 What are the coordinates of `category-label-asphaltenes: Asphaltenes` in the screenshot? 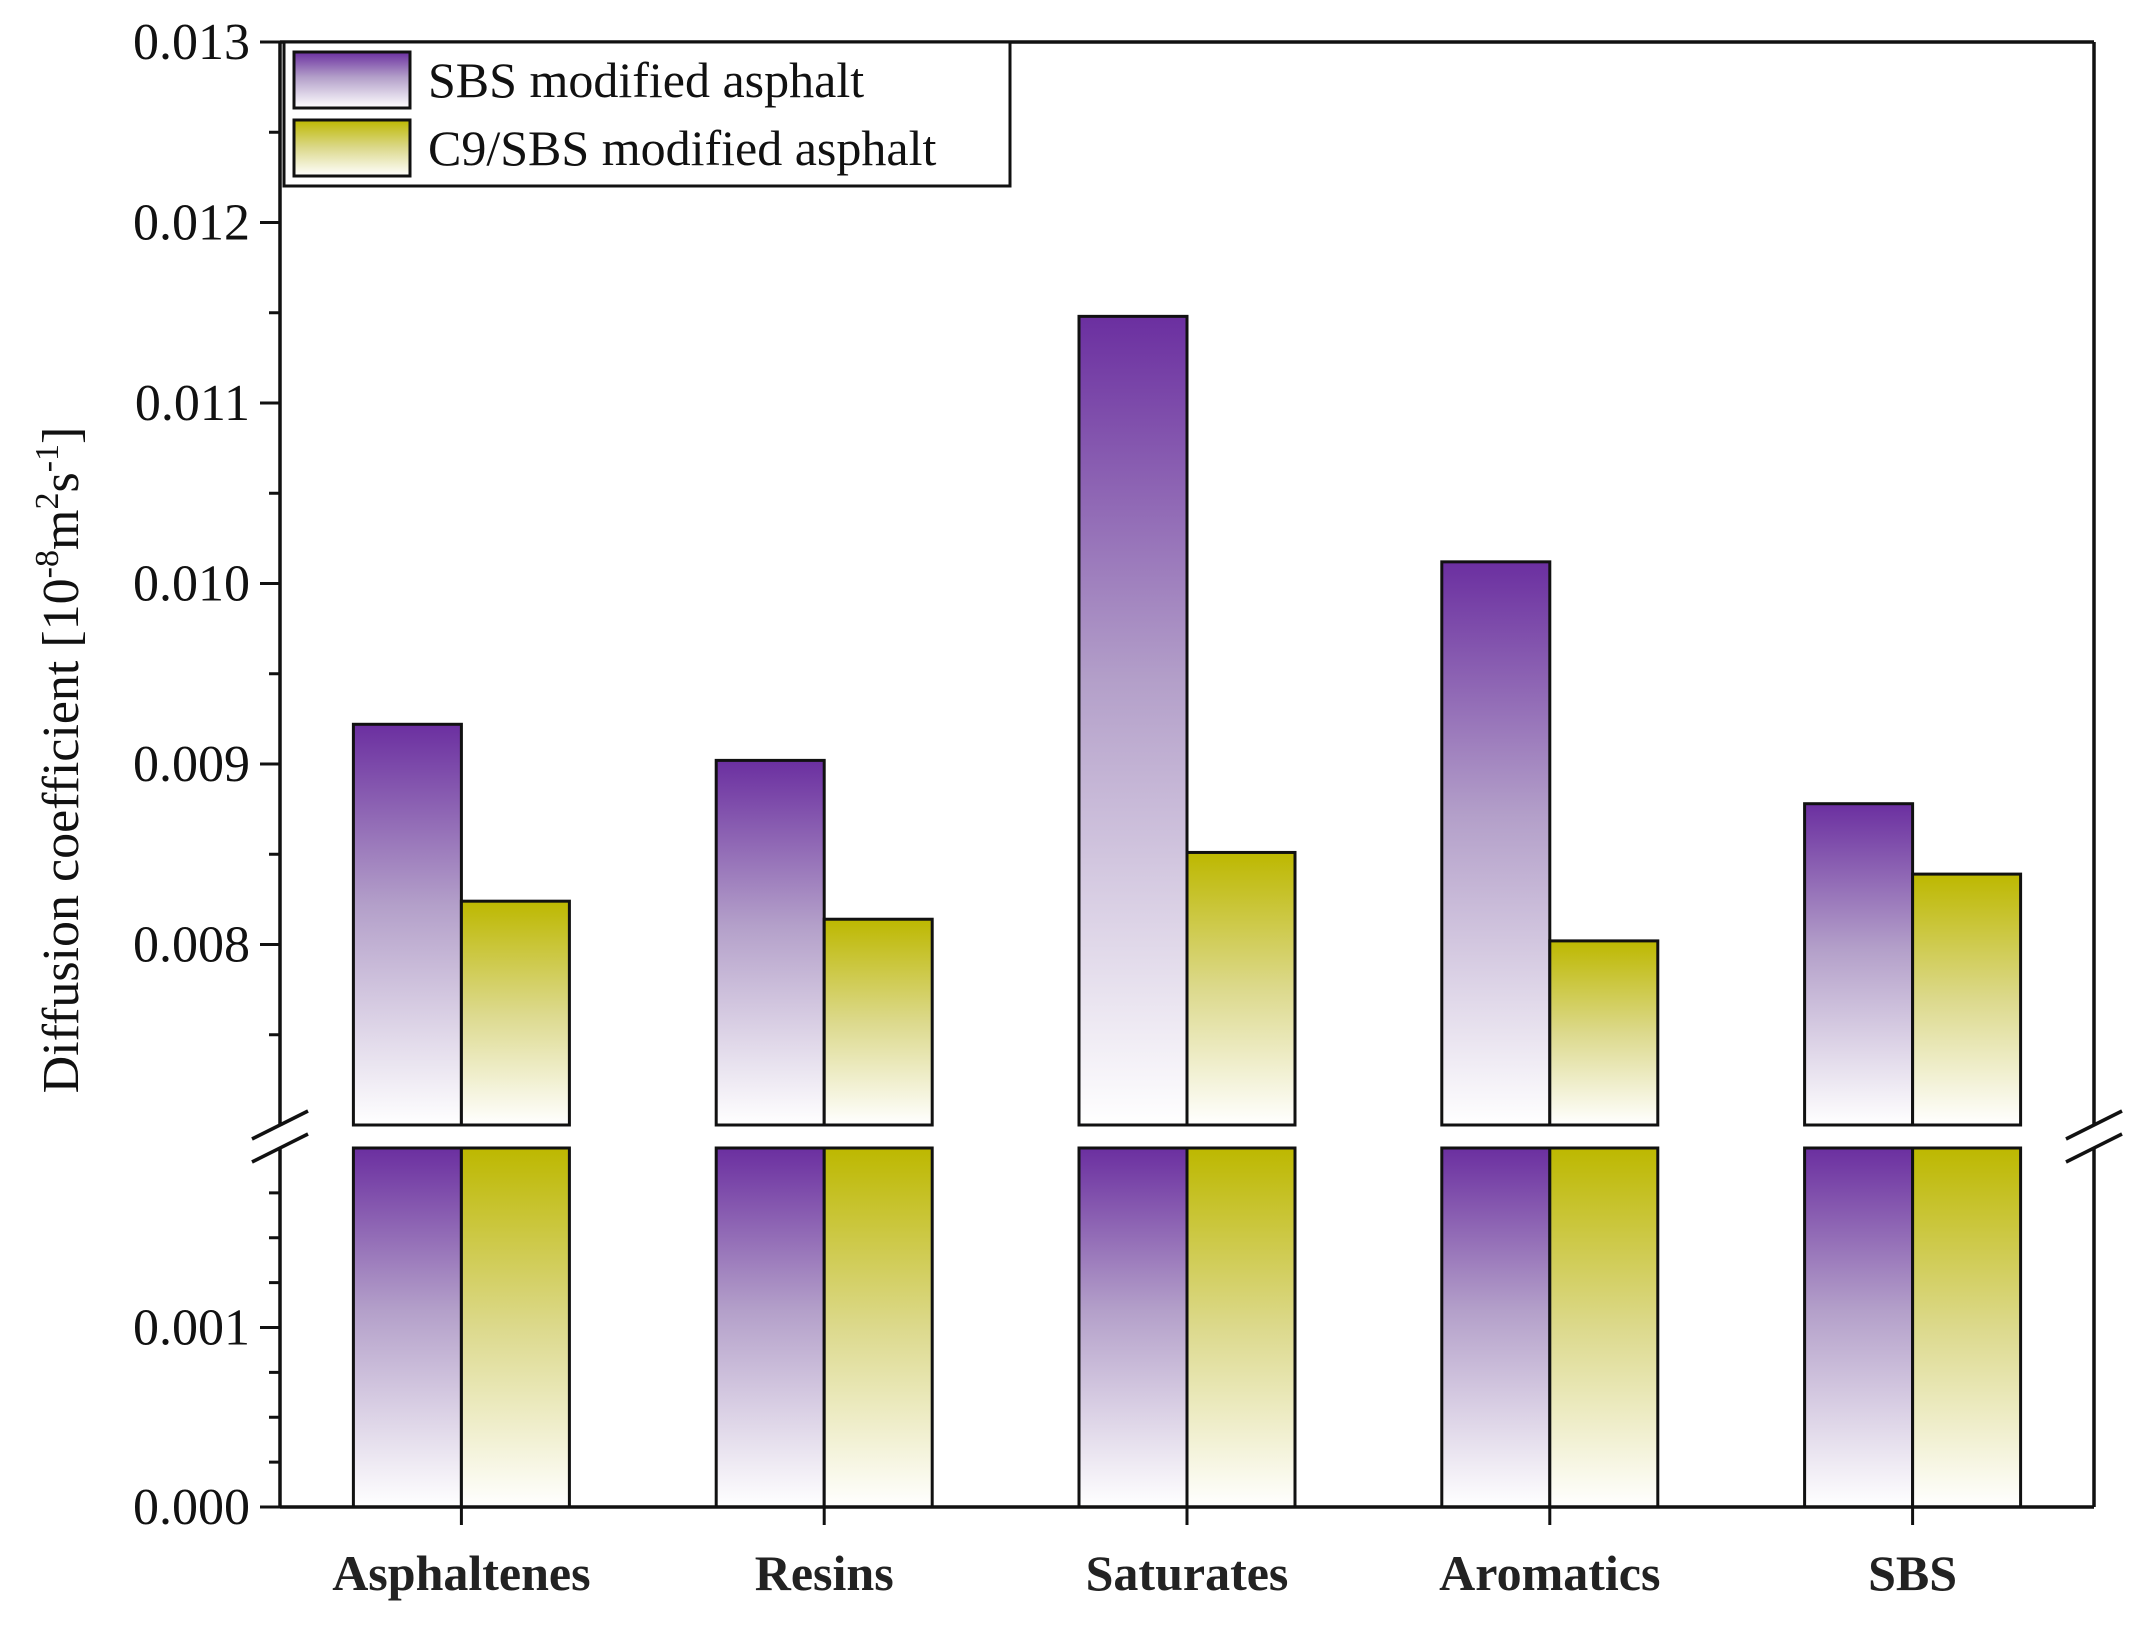 It's located at (461, 1573).